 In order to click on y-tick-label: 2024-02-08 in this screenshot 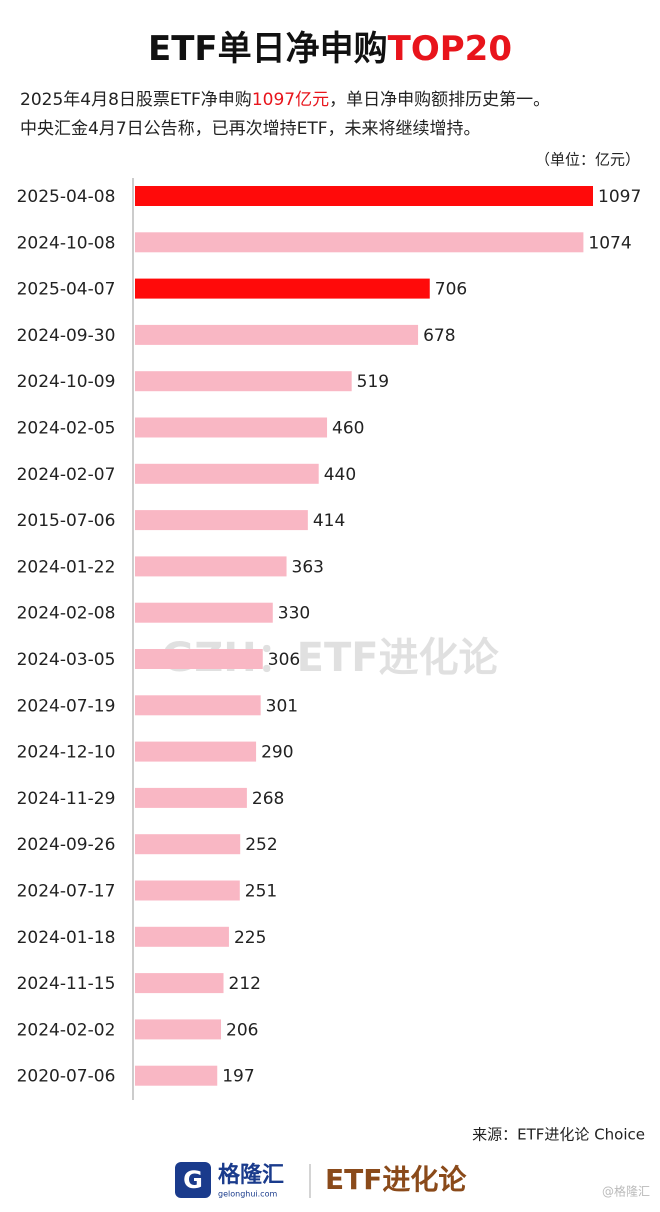, I will do `click(66, 614)`.